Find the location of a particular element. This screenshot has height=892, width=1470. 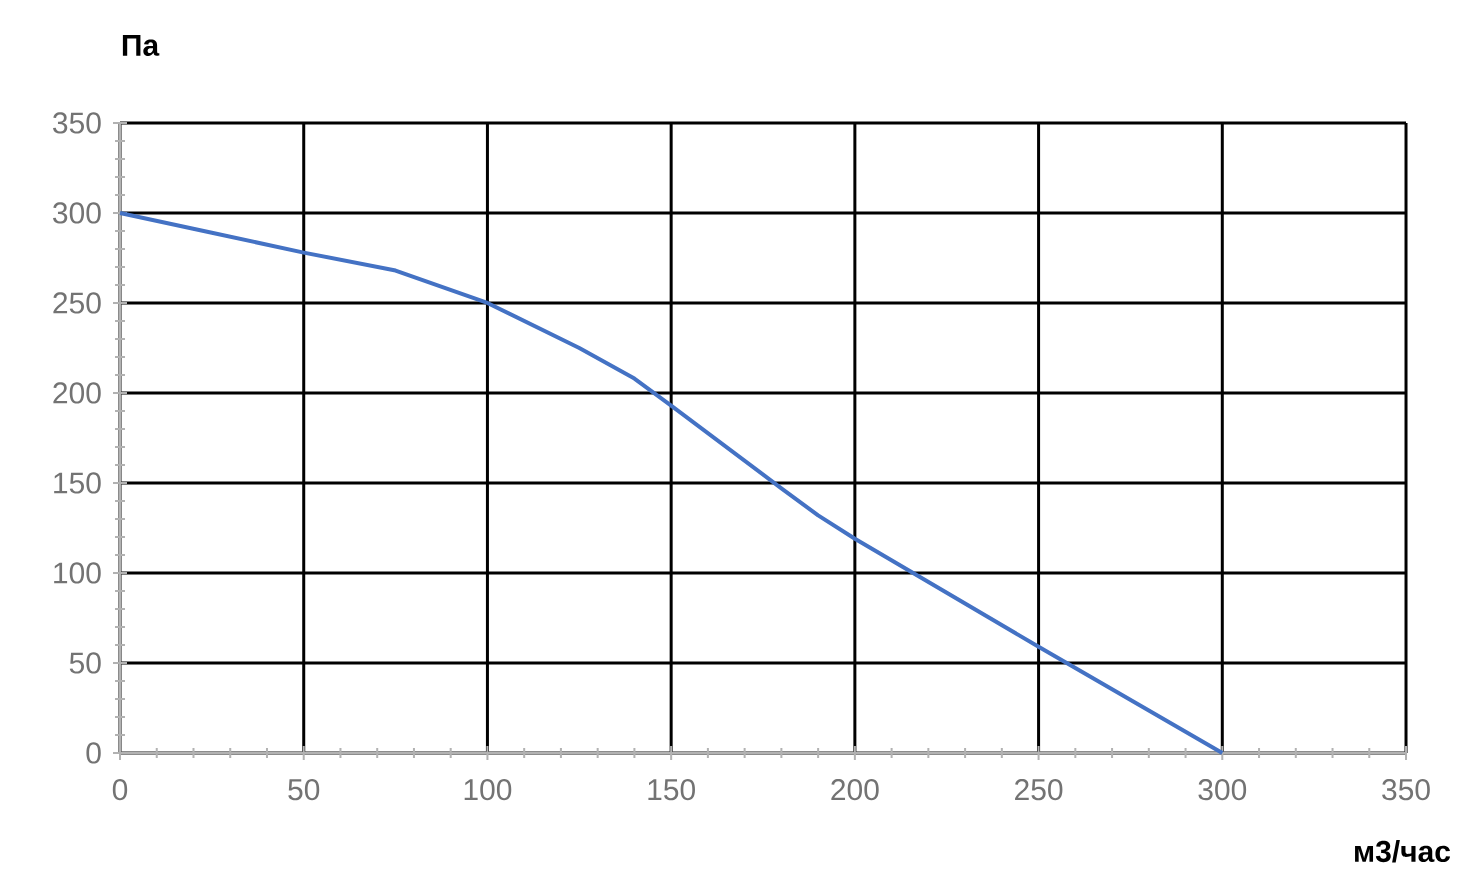

x-tick-label: 200 is located at coordinates (855, 790).